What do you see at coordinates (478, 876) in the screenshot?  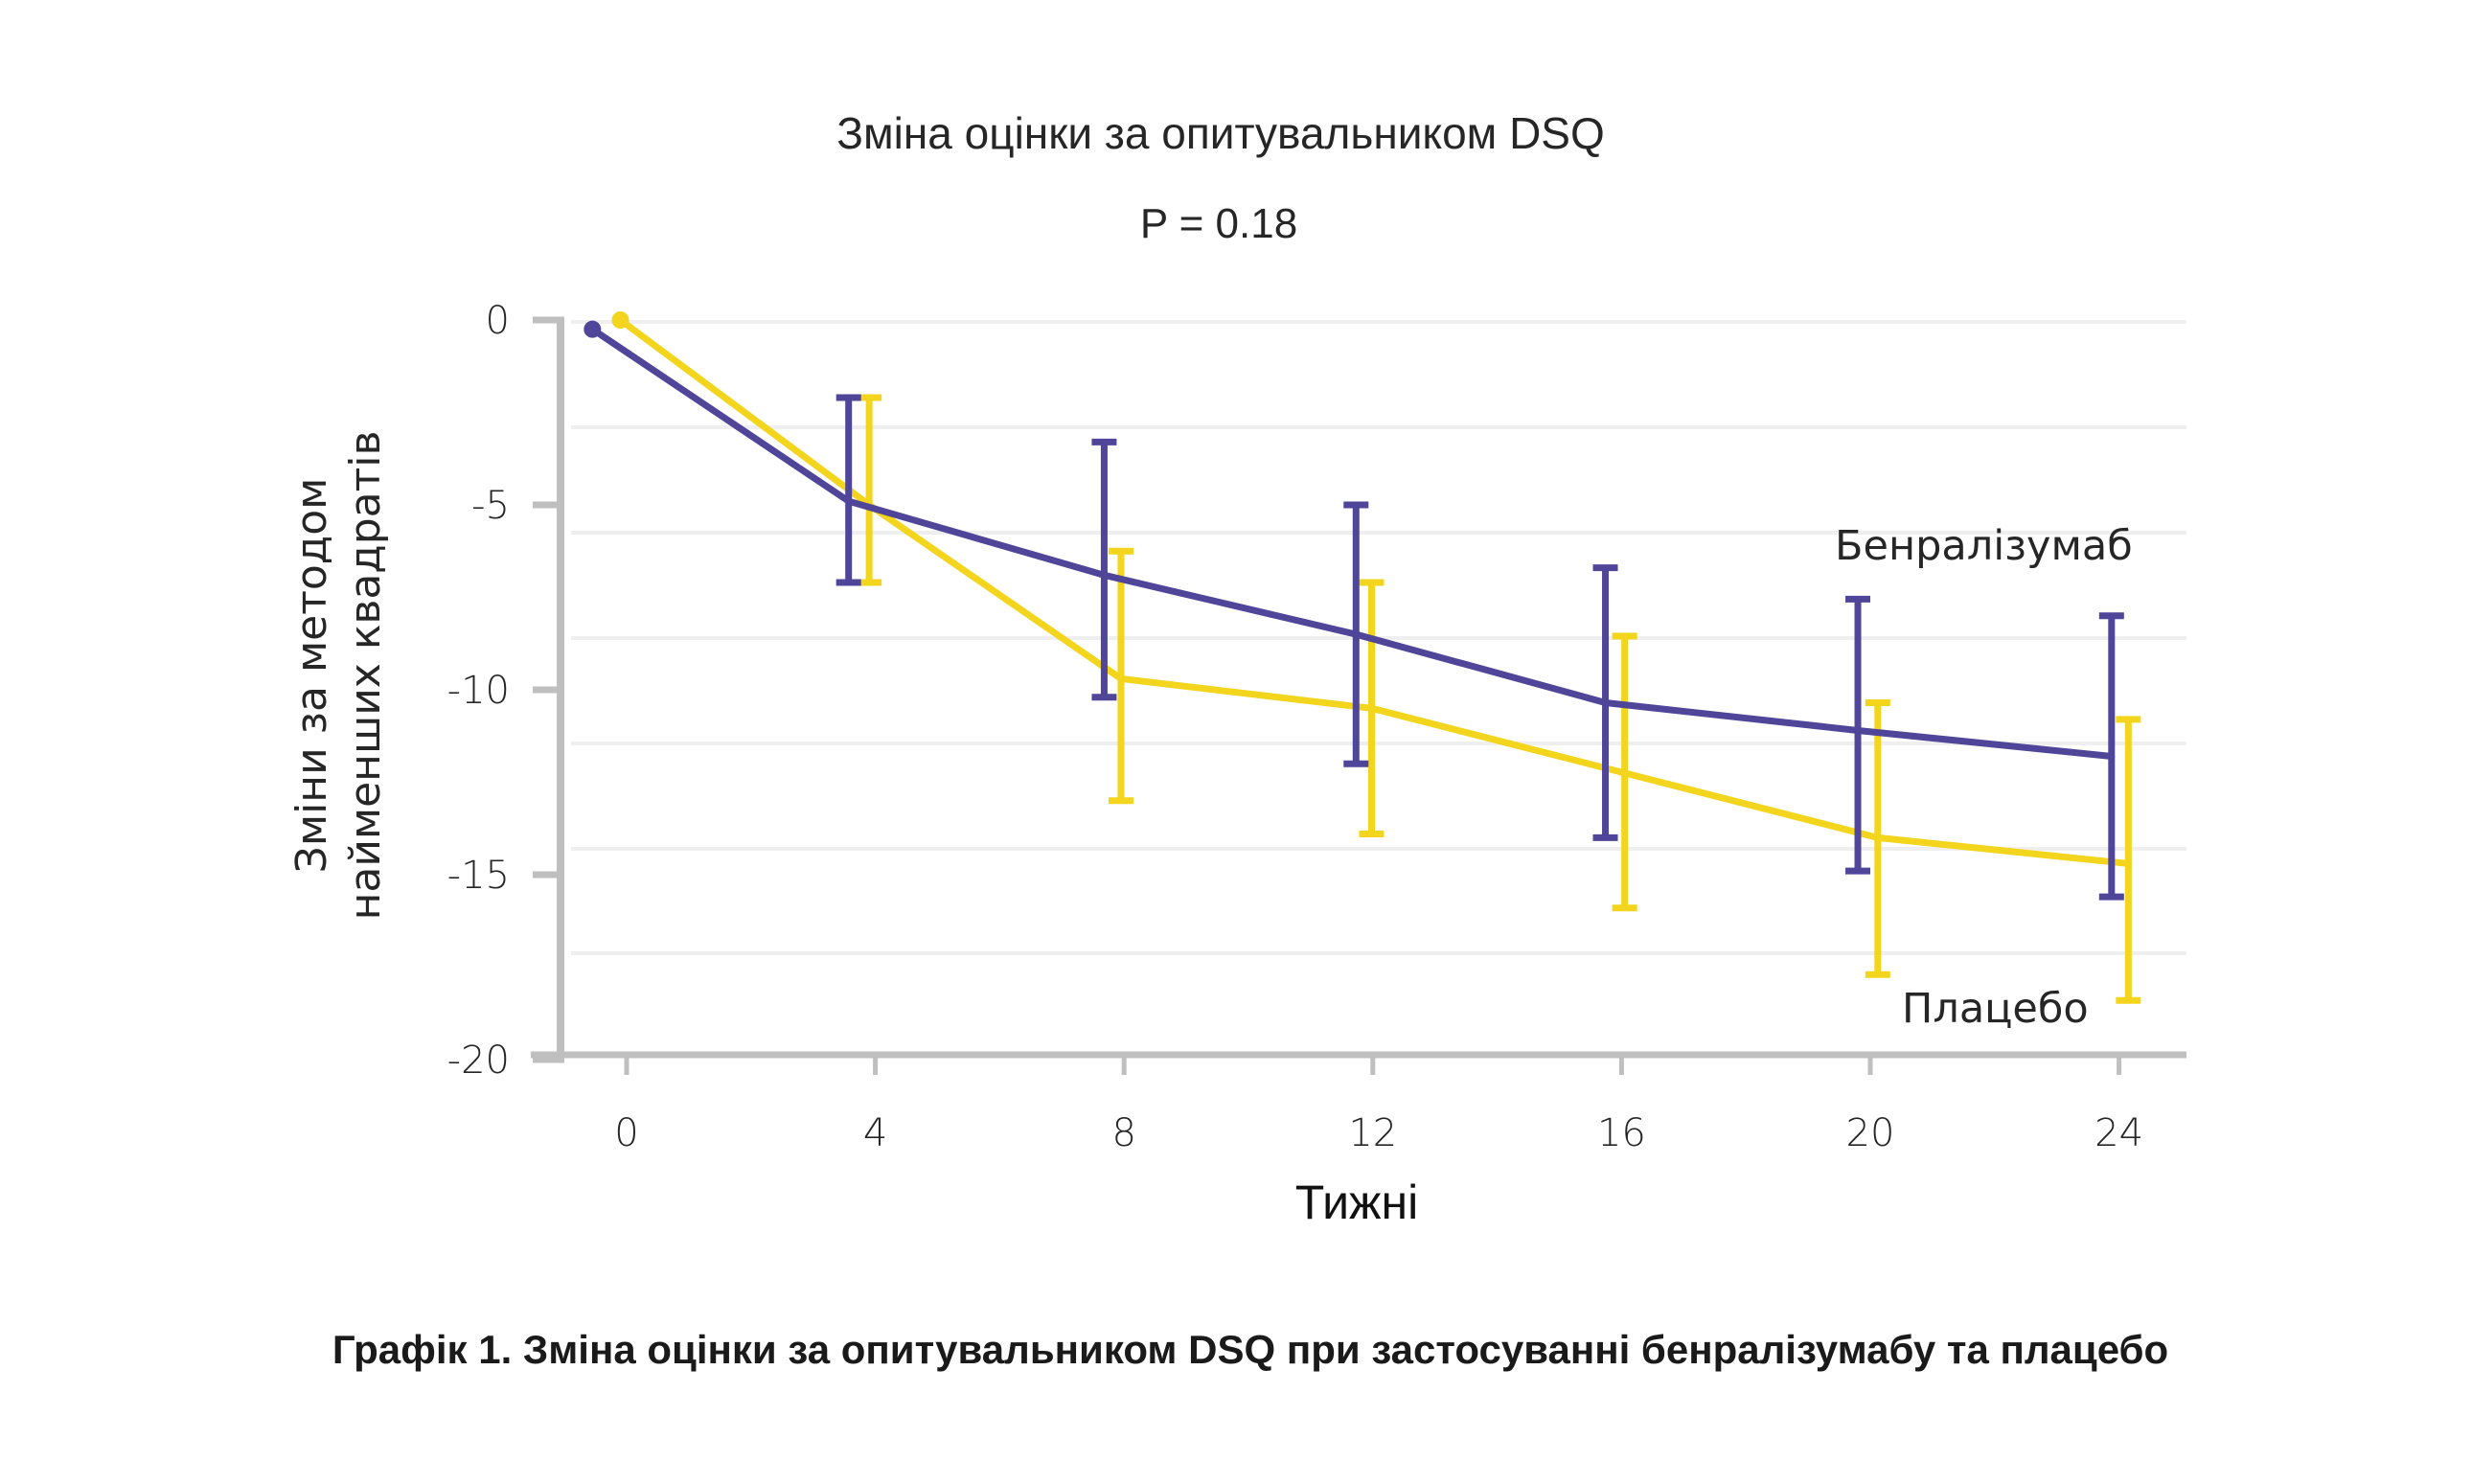 I see `y-tick-label: -15` at bounding box center [478, 876].